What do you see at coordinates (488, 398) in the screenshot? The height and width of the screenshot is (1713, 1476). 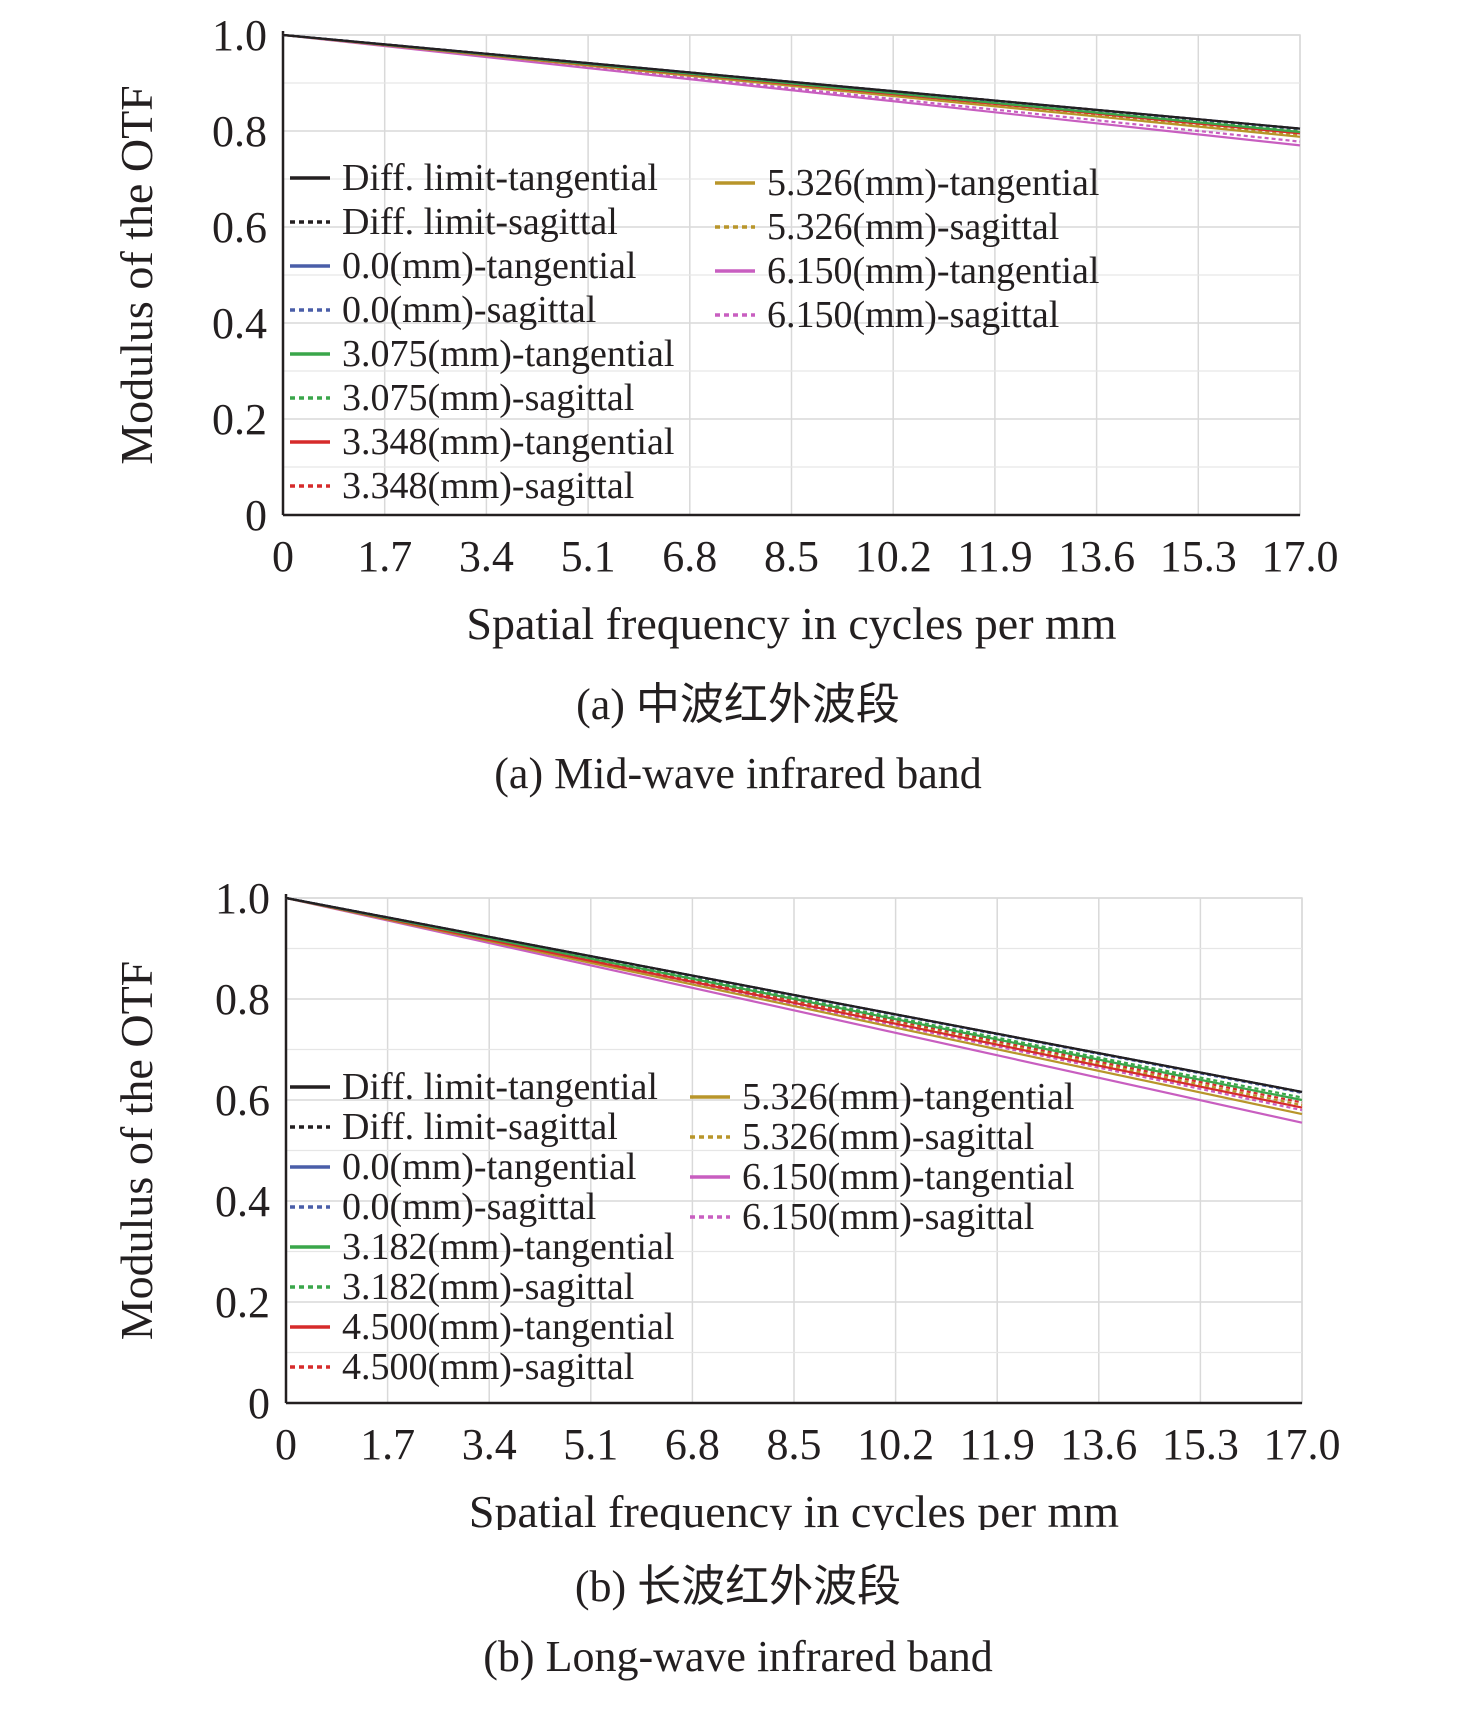 I see `legend-label: 3.075(mm)-sagittal` at bounding box center [488, 398].